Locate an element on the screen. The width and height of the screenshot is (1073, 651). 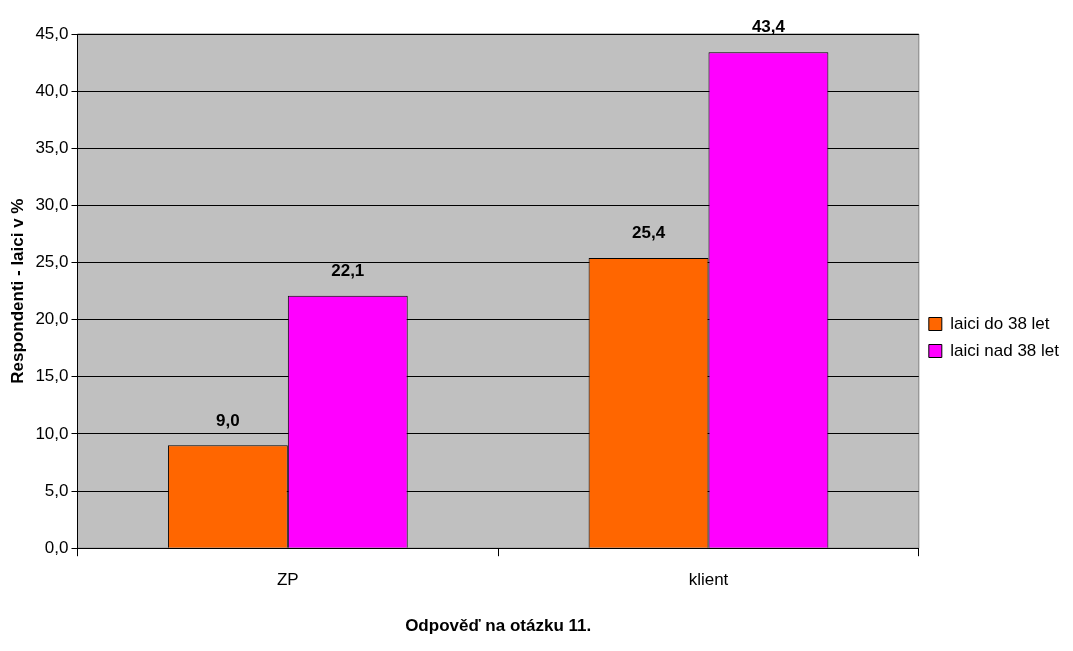
x-axis-title: Odpověď na otázku 11. is located at coordinates (498, 626).